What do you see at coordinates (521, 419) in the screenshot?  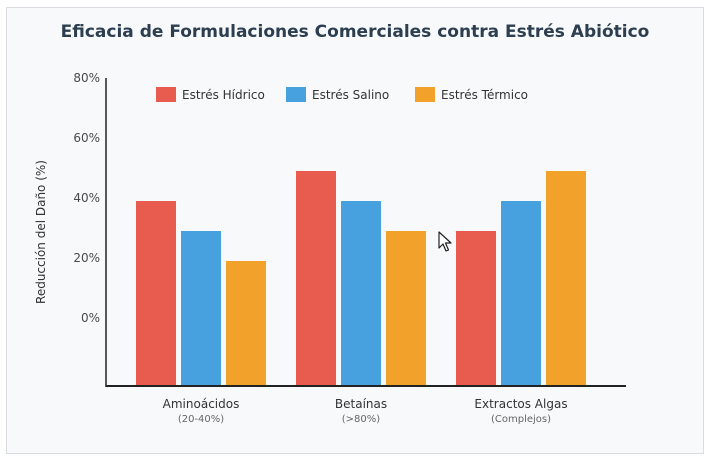 I see `x-category-note: (Complejos)` at bounding box center [521, 419].